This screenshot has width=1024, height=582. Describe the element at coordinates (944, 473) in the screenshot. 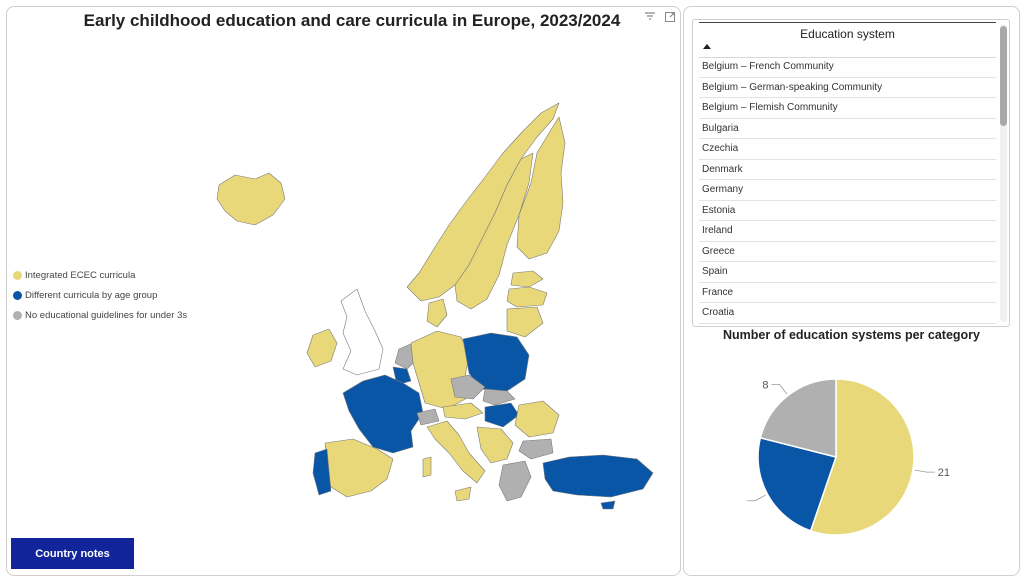

I see `pie-data-label: 21` at that location.